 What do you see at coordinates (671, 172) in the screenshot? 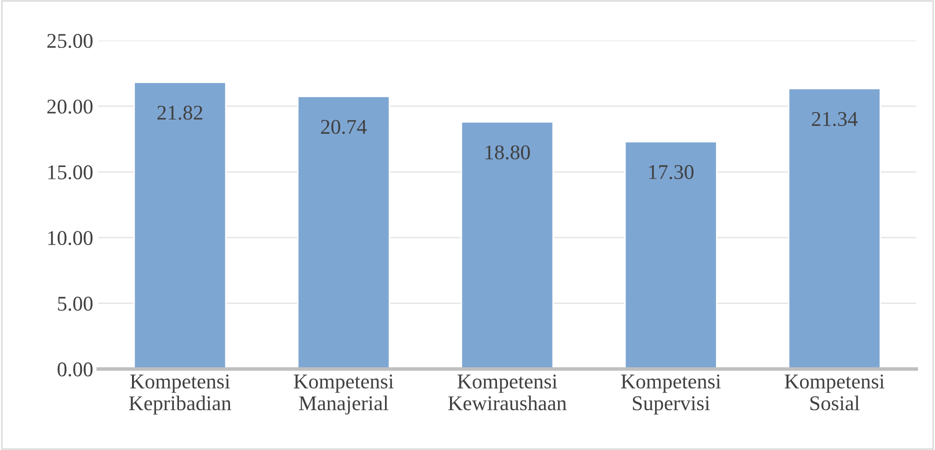
I see `data-label: 17.30` at bounding box center [671, 172].